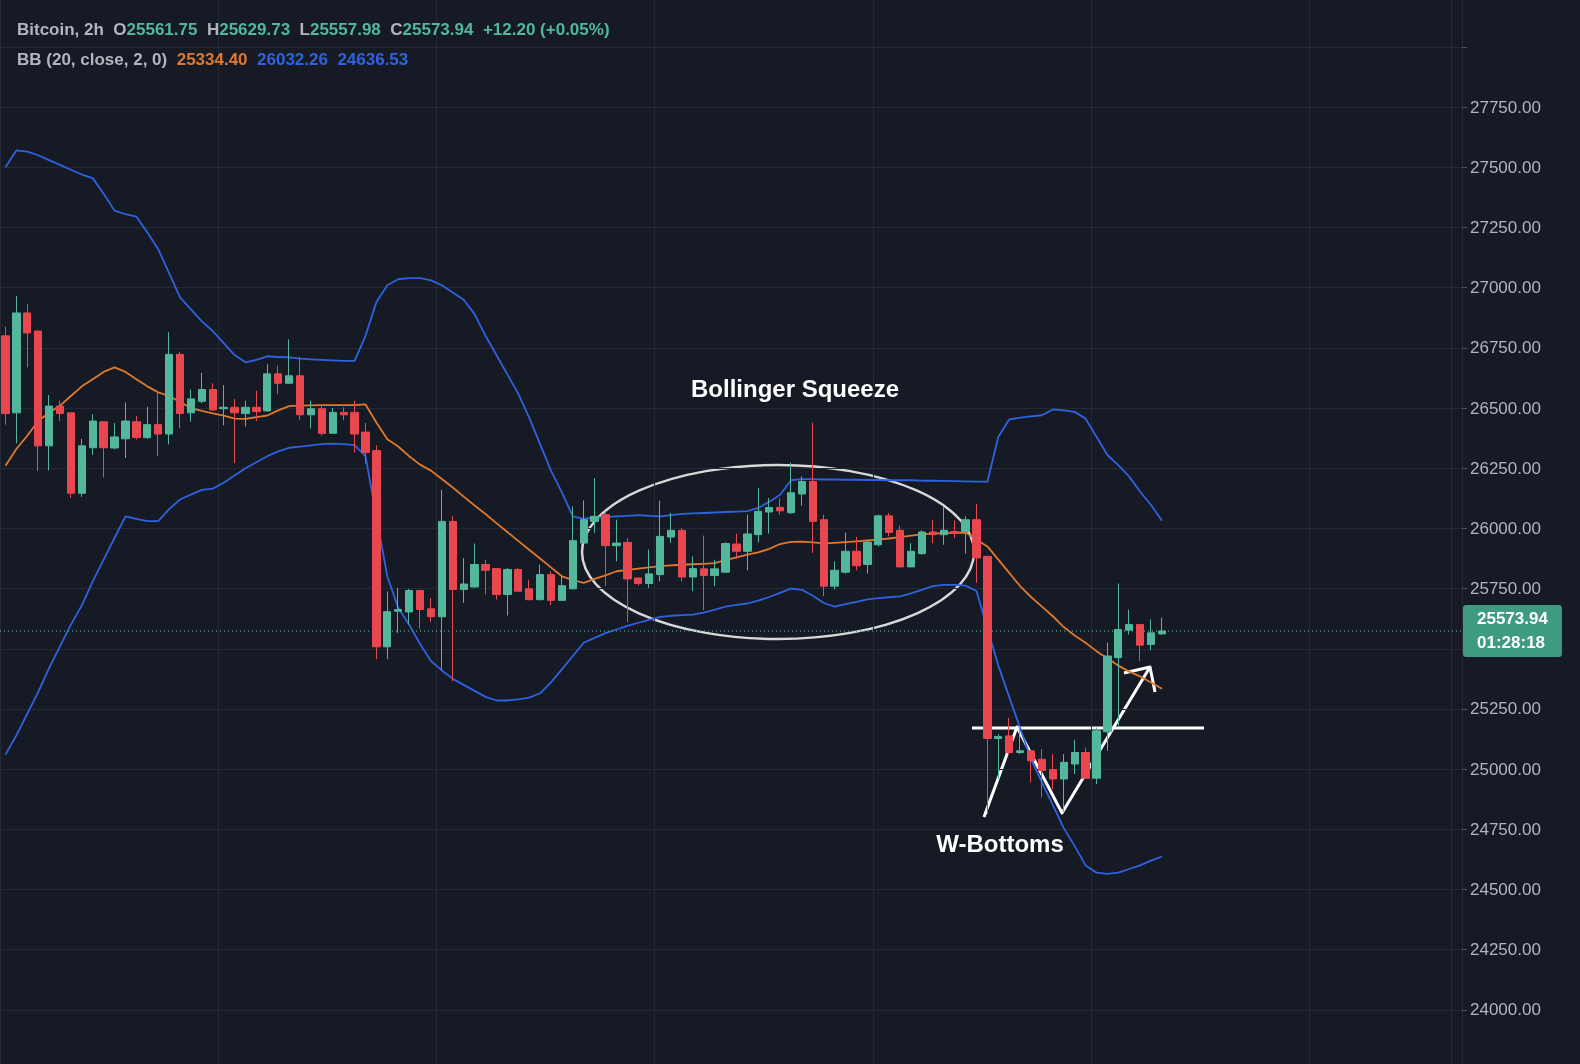 The width and height of the screenshot is (1580, 1064). Describe the element at coordinates (1505, 1010) in the screenshot. I see `y-tick-label: 24000.00` at that location.